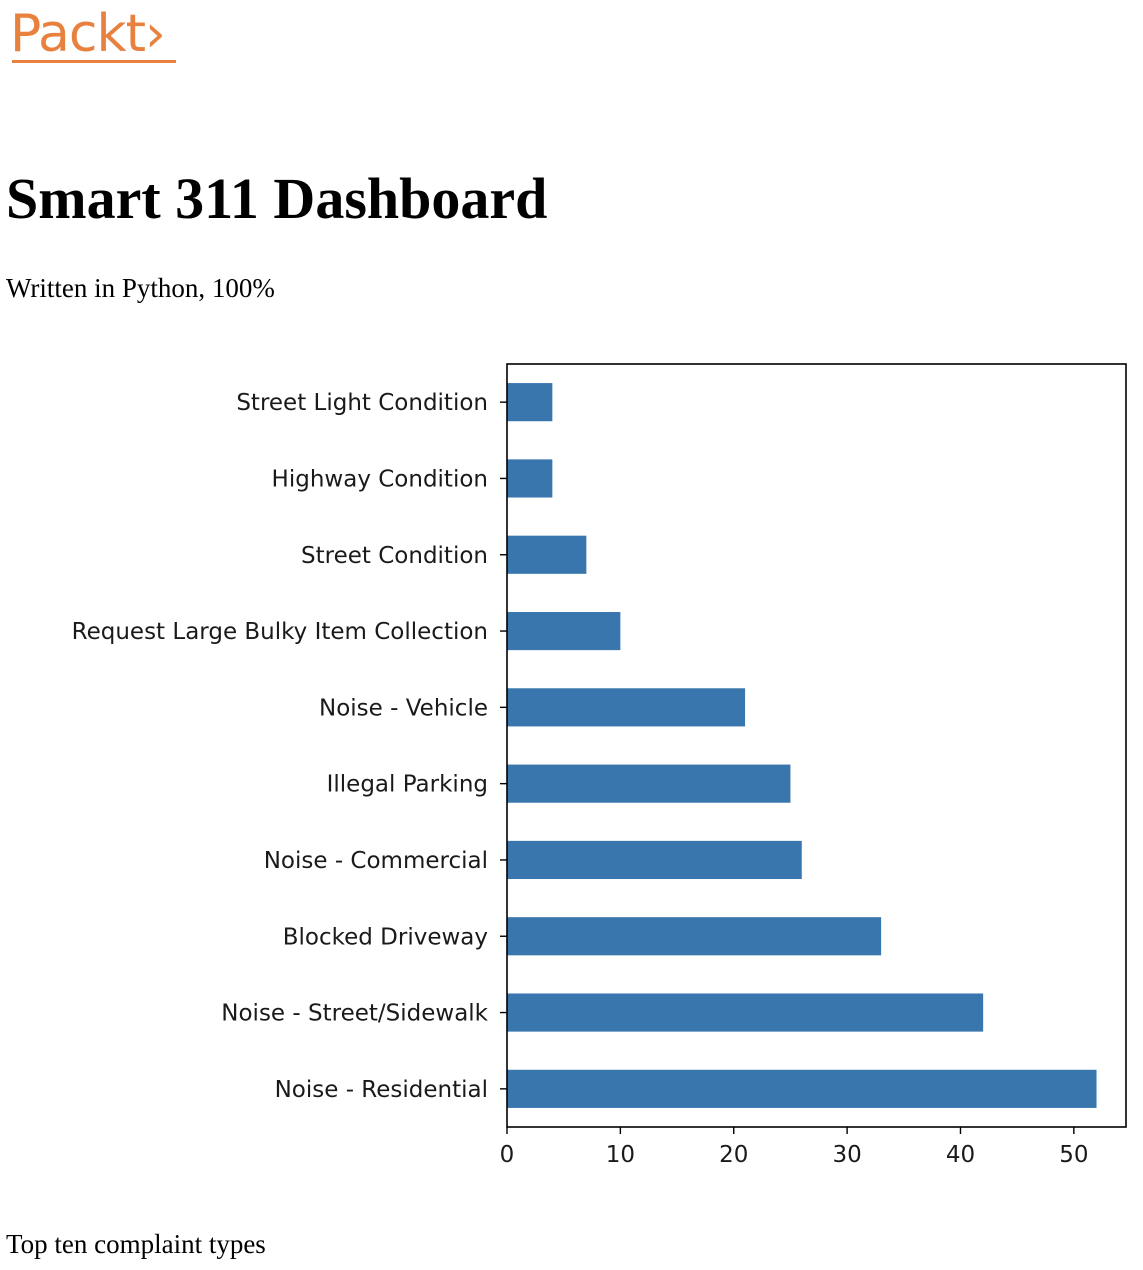  Describe the element at coordinates (507, 1155) in the screenshot. I see `x-tick-label: 0` at that location.